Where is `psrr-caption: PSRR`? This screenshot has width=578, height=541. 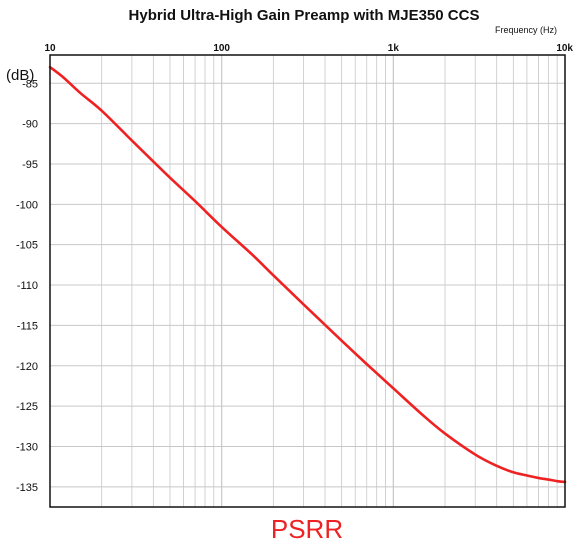 psrr-caption: PSRR is located at coordinates (307, 527).